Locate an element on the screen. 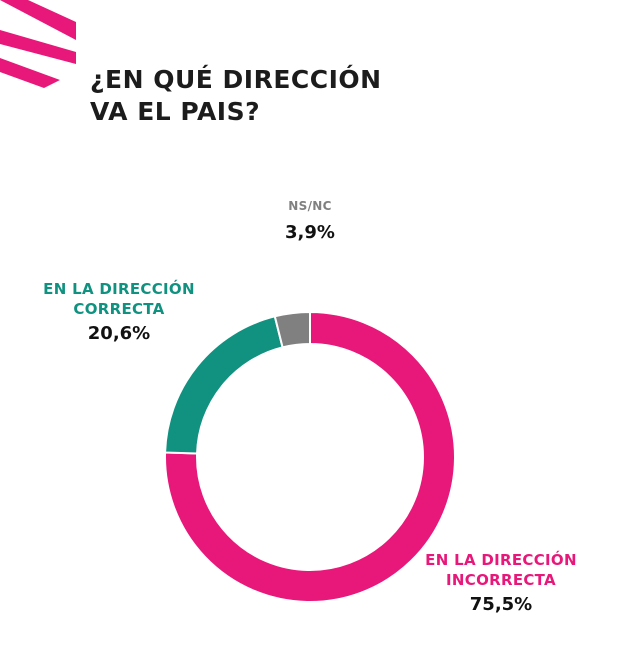 The image size is (617, 647). label-nsnc-value: 3,9% is located at coordinates (310, 232).